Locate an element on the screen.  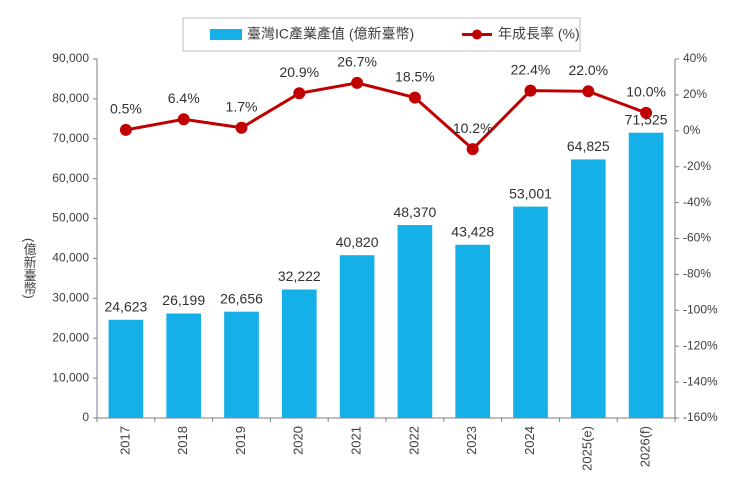
line-value-label: 6.4% is located at coordinates (184, 98).